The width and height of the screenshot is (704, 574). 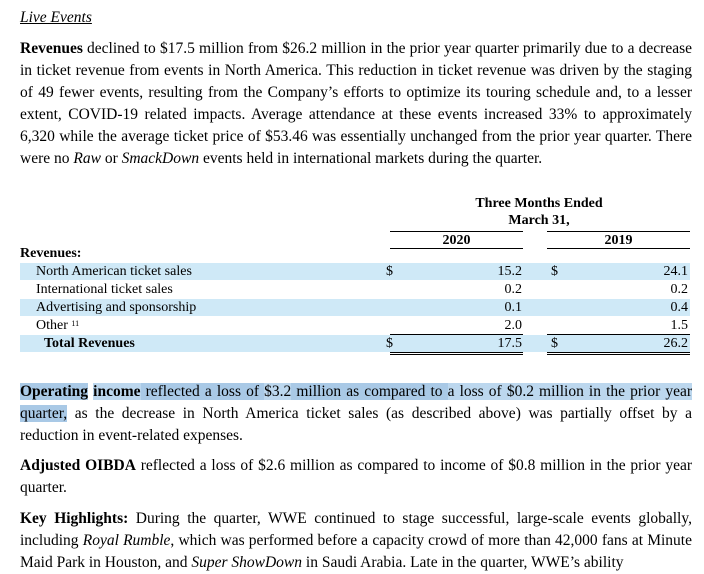 What do you see at coordinates (513, 289) in the screenshot?
I see `value-2020: 0.2` at bounding box center [513, 289].